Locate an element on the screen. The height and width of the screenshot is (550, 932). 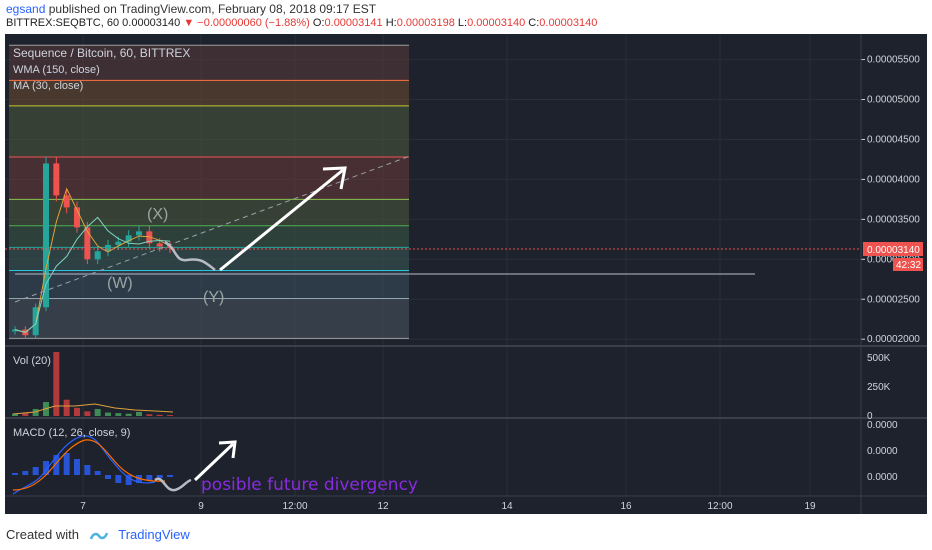
low-value: 0.00003140 is located at coordinates (496, 23).